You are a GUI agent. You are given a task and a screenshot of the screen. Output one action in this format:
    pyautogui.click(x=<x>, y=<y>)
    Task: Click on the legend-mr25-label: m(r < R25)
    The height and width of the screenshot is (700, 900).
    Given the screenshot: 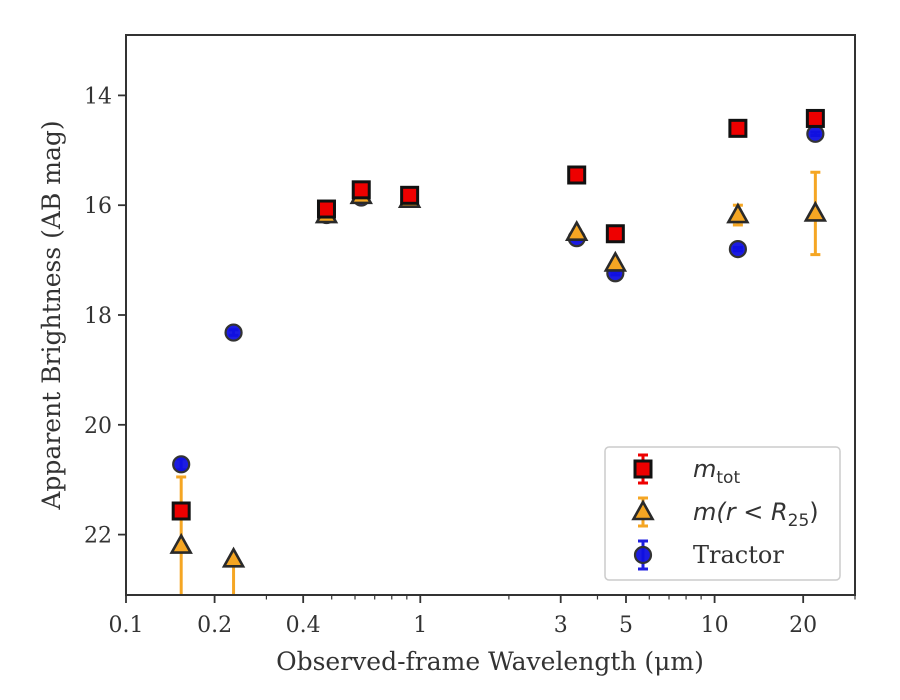 What is the action you would take?
    pyautogui.click(x=756, y=514)
    